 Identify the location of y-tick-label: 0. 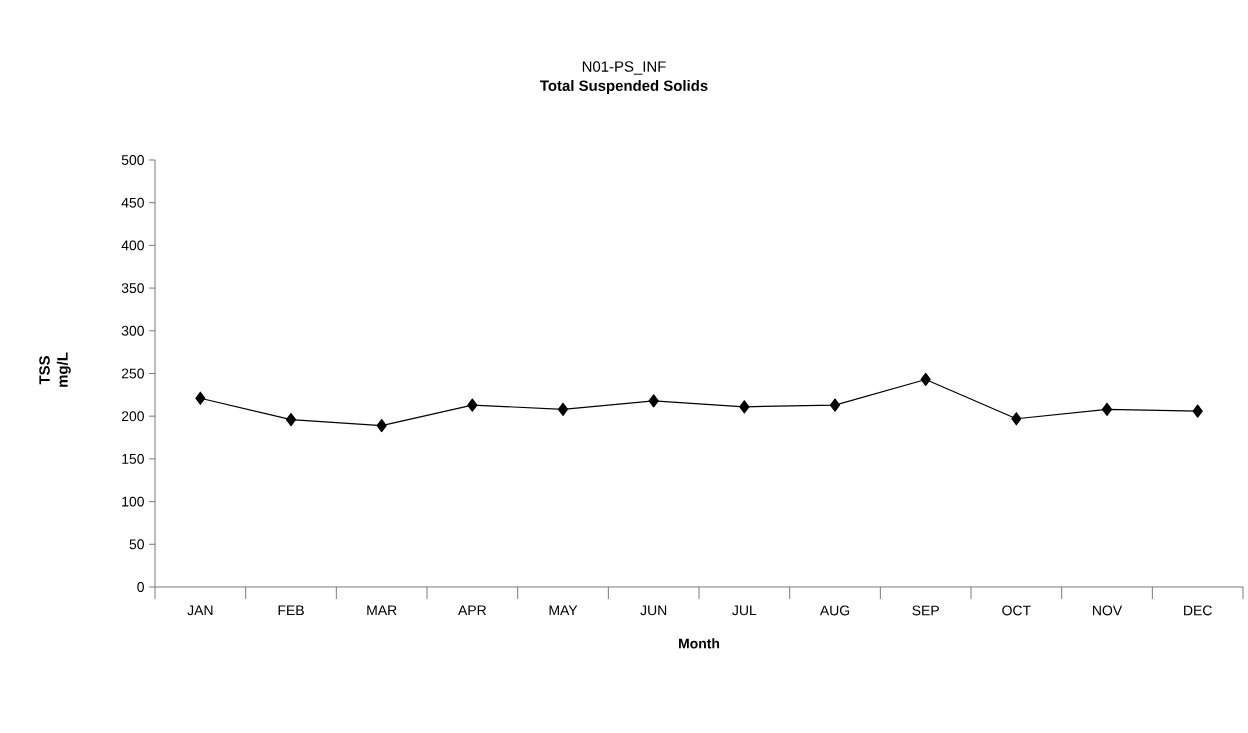
(140, 587).